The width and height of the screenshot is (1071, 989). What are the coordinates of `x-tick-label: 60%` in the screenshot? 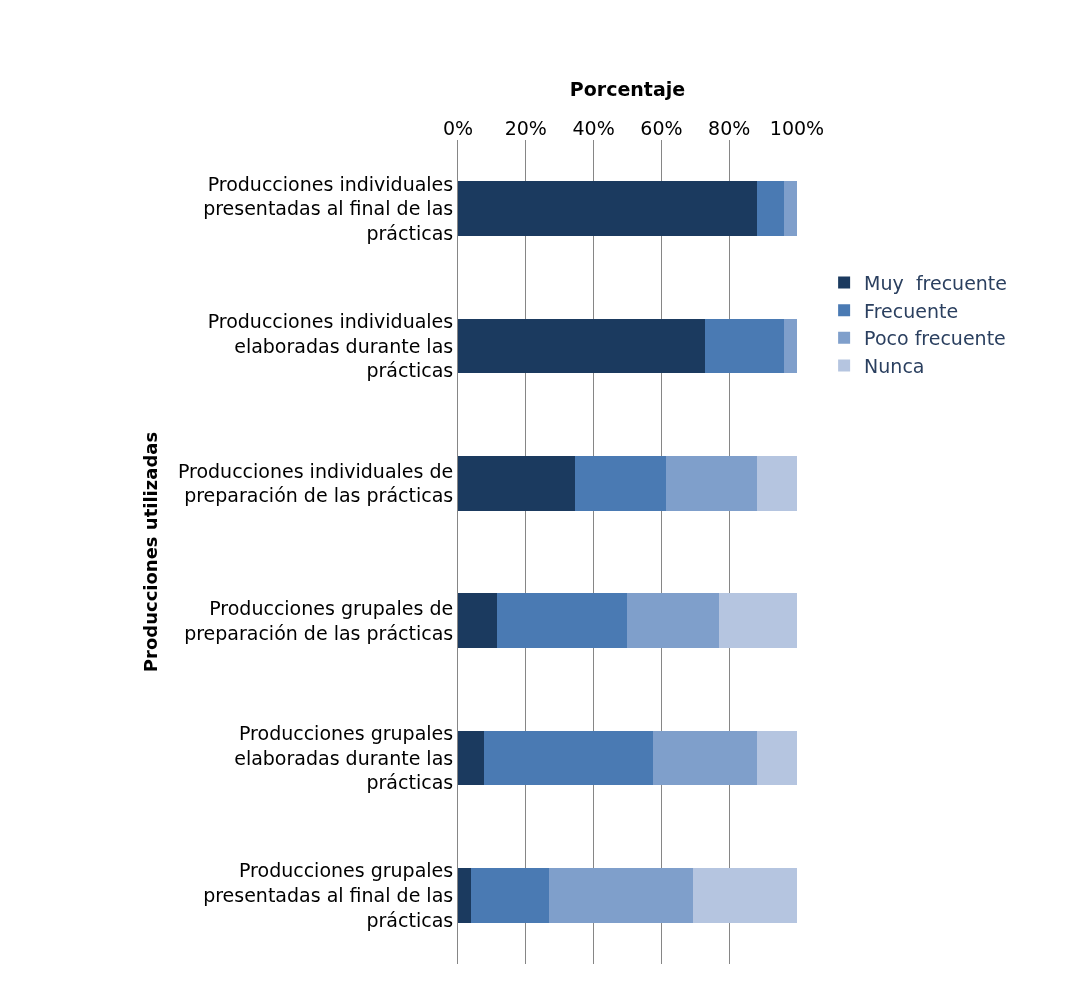 It's located at (661, 128).